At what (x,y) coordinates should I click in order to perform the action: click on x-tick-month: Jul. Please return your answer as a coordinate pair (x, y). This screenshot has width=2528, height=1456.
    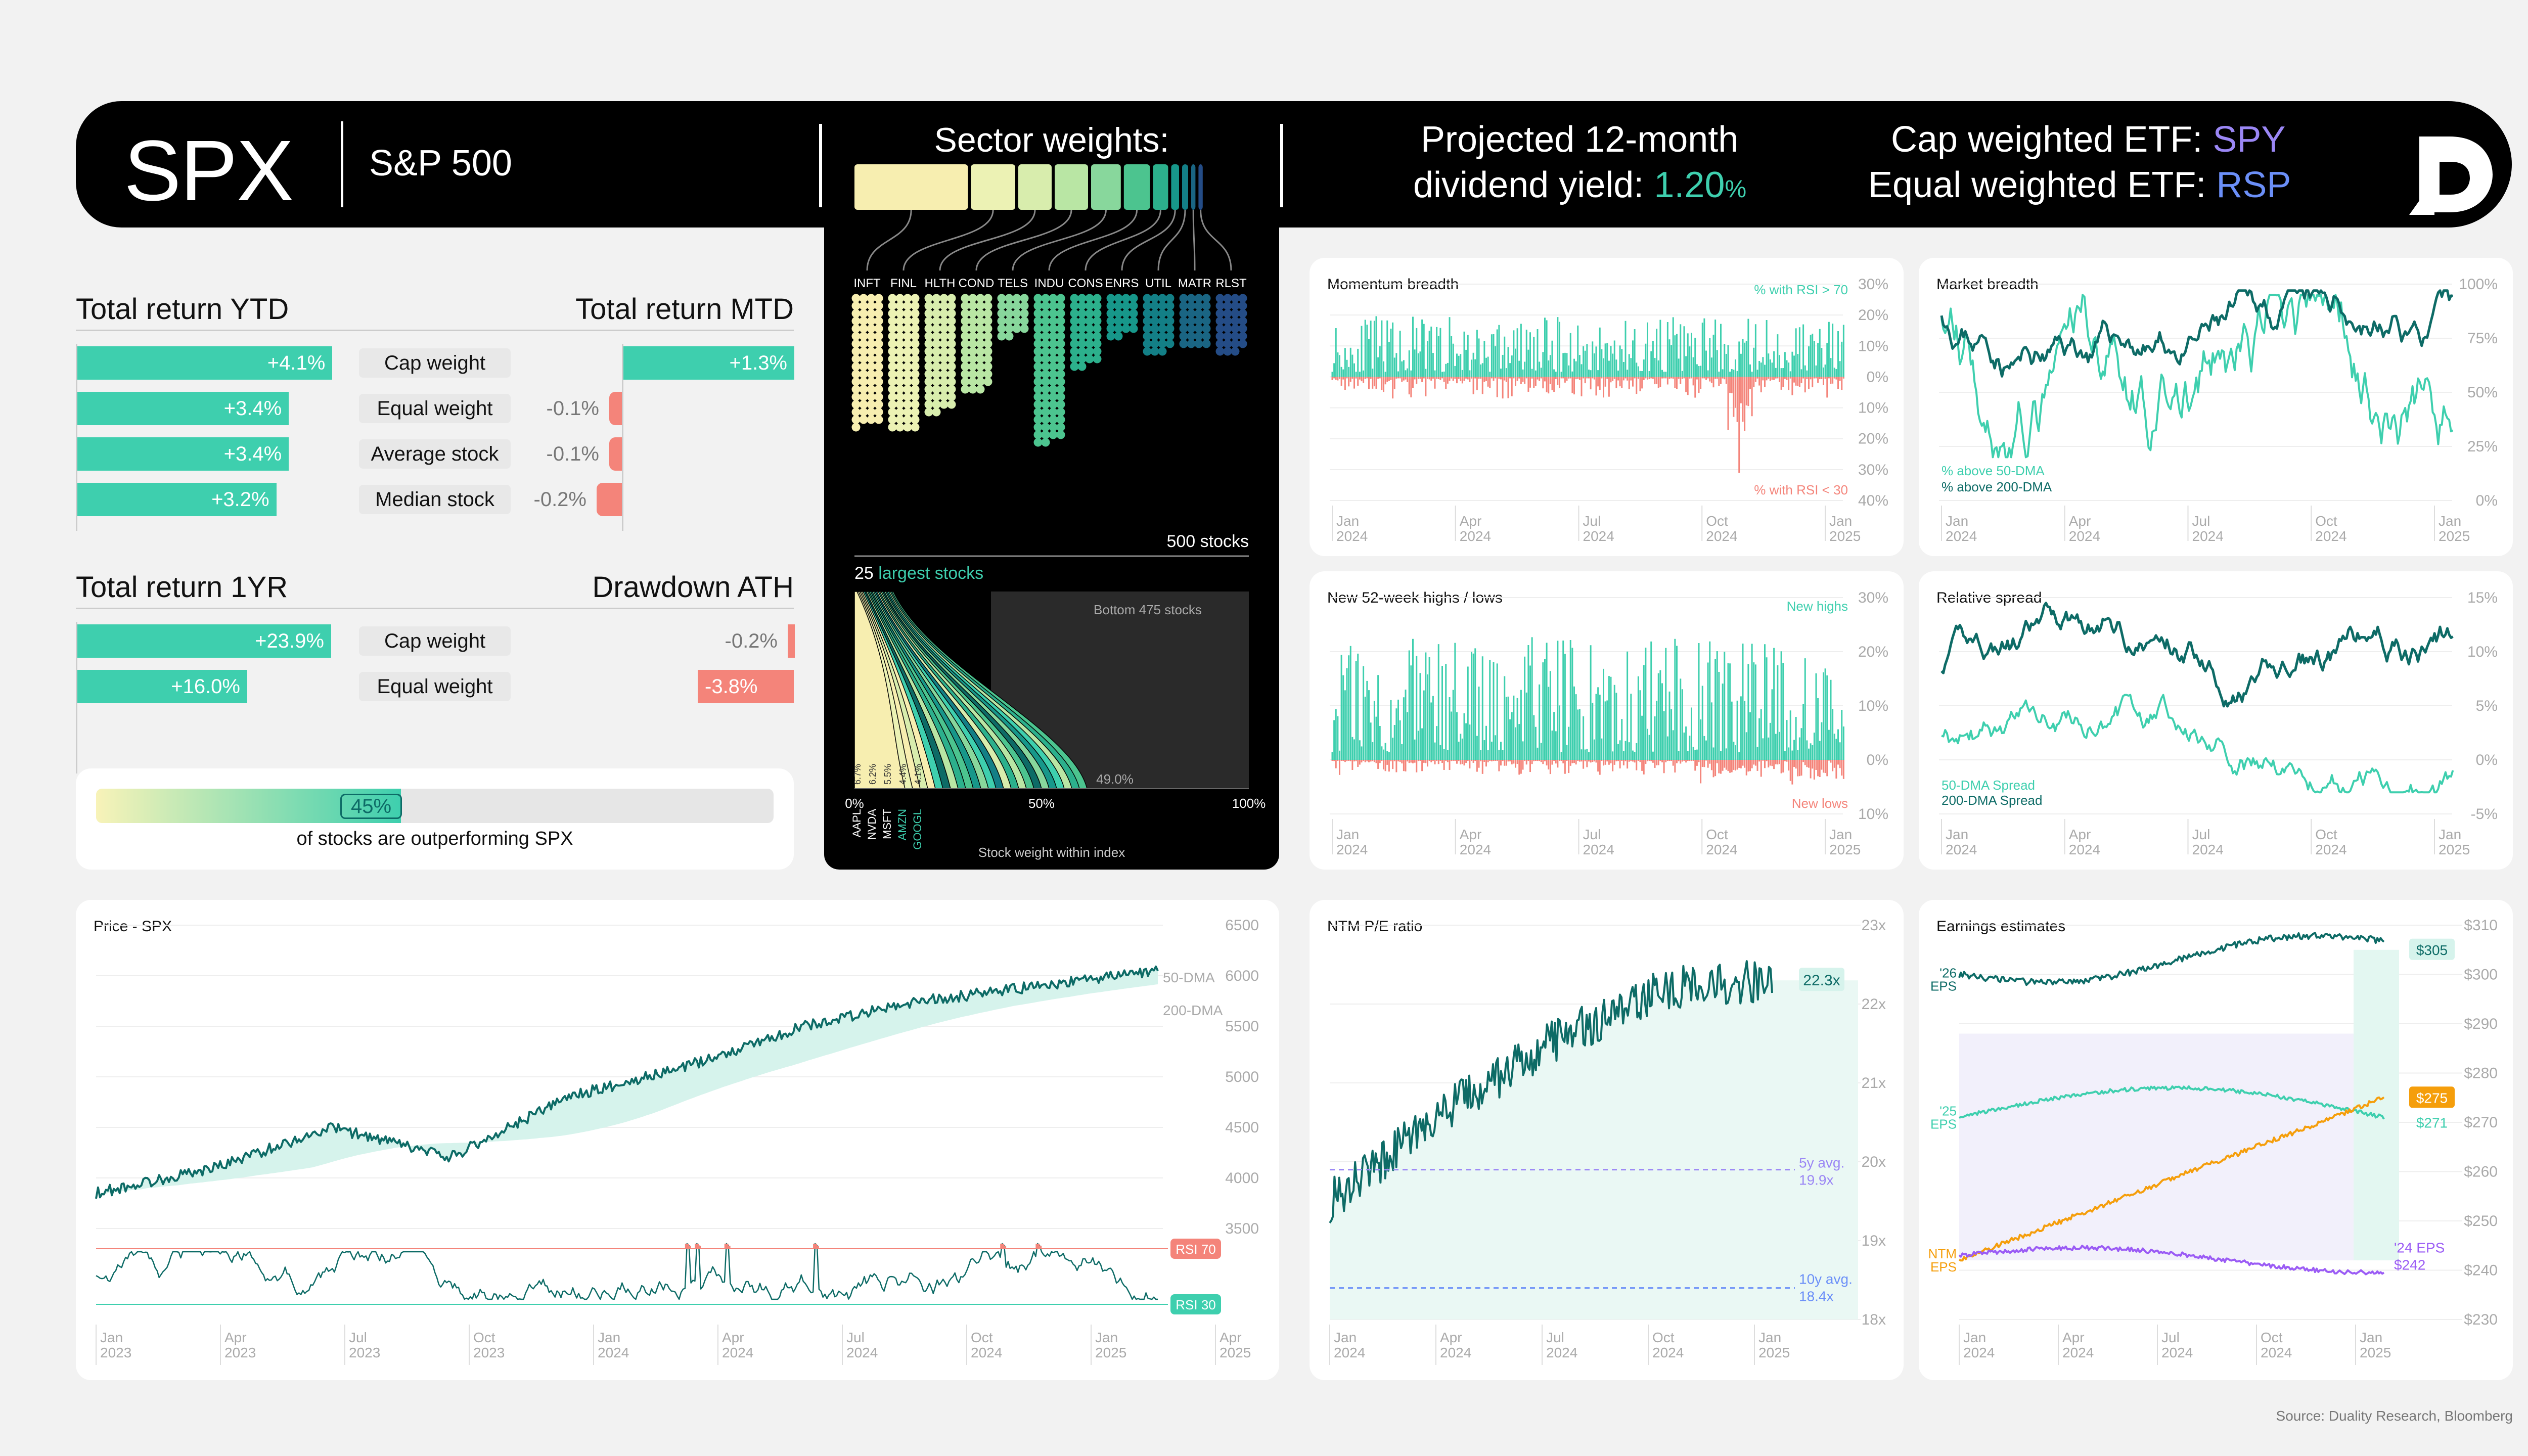
    Looking at the image, I should click on (2201, 521).